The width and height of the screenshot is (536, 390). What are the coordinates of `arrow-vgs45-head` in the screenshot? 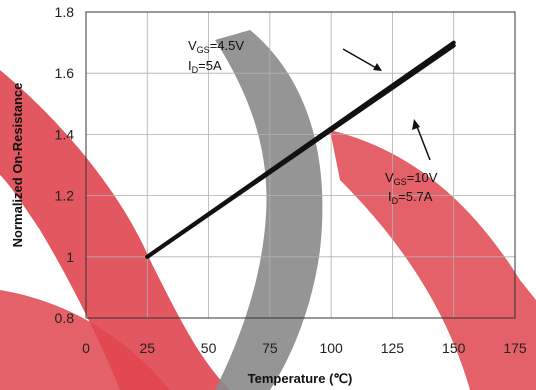 It's located at (377, 67).